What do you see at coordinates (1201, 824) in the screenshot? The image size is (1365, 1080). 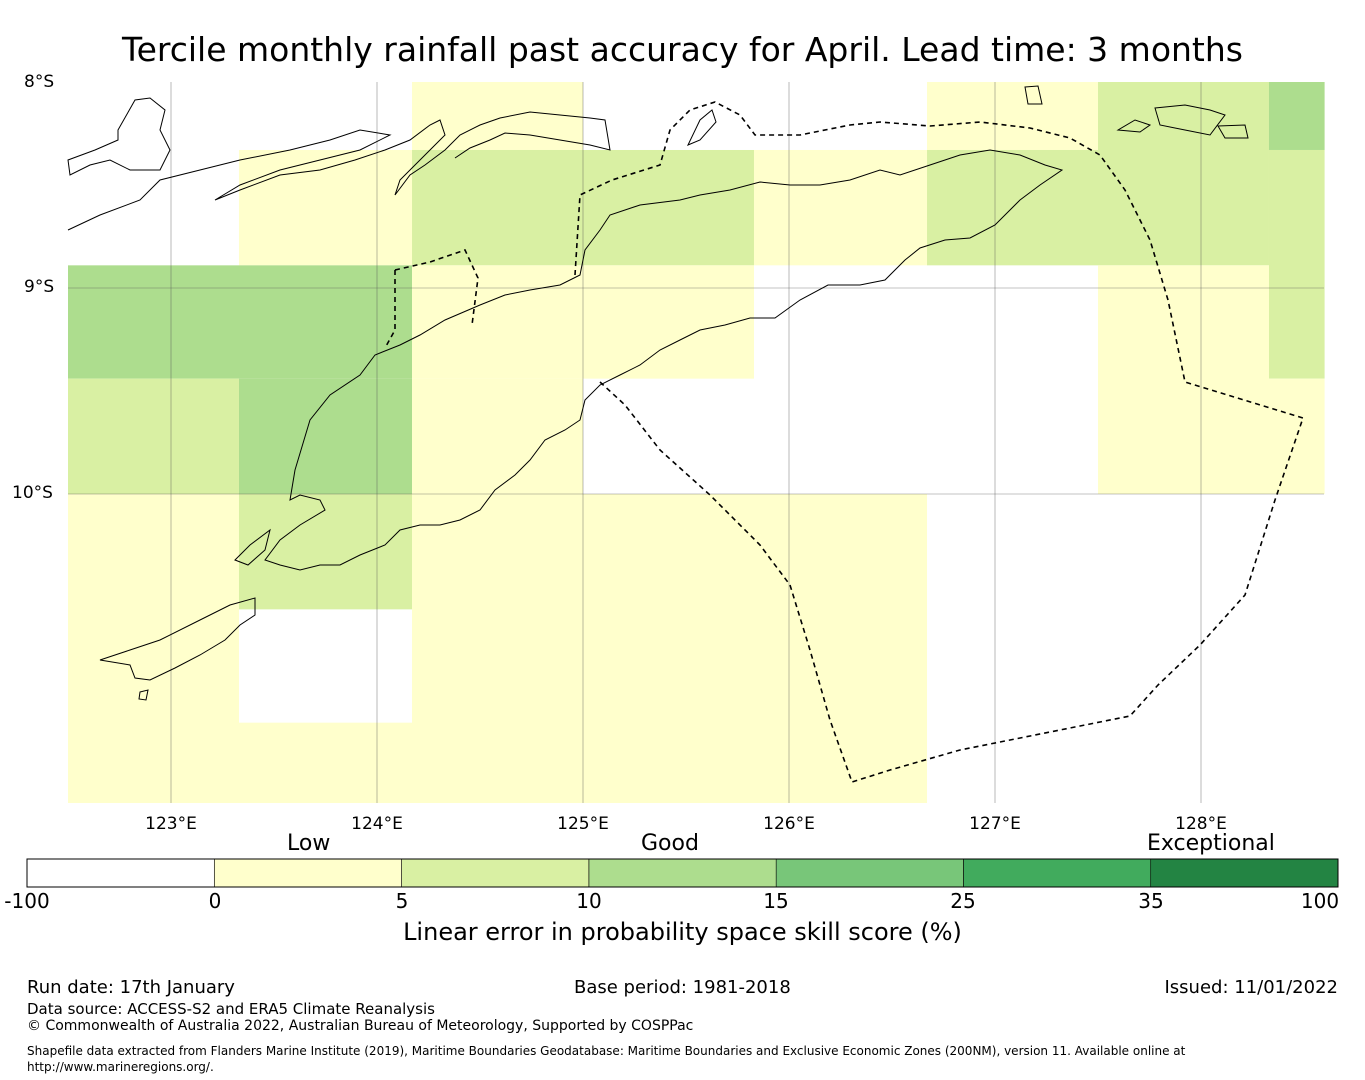 I see `lon-label-128e: 128°E` at bounding box center [1201, 824].